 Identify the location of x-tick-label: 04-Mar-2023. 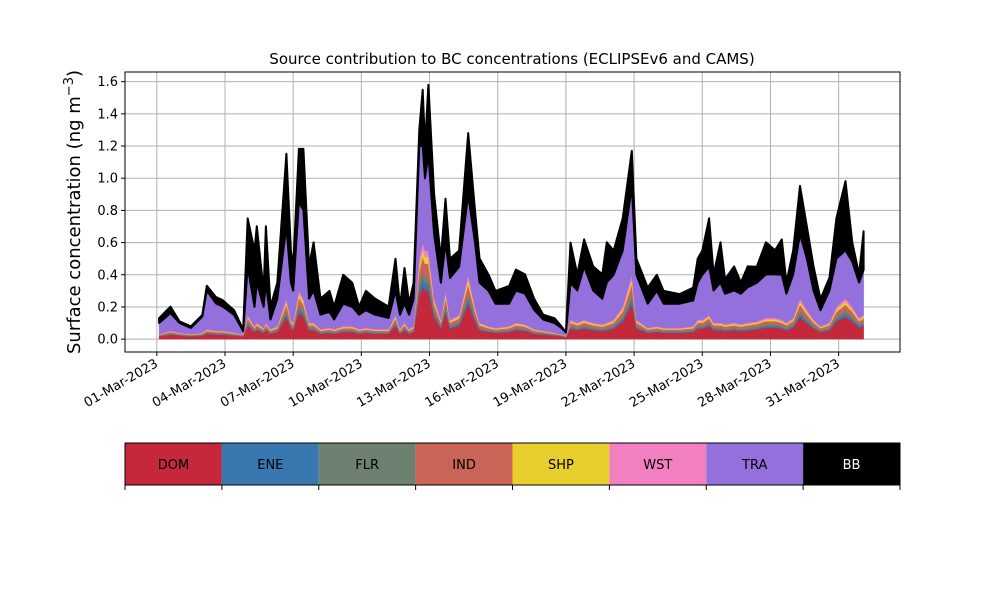
(189, 383).